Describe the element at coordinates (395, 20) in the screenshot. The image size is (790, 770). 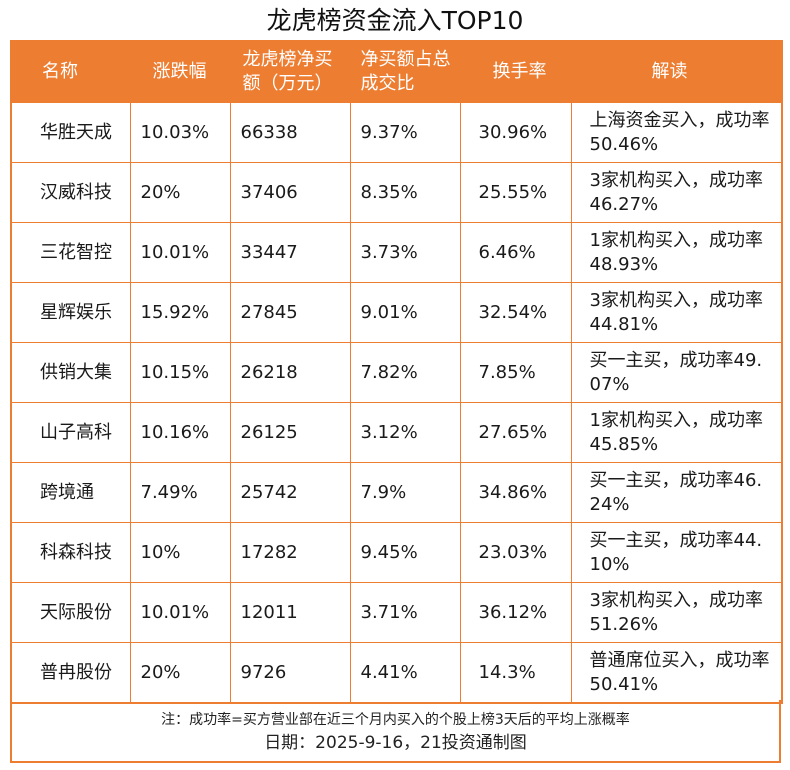
I see `page-title: 龙虎榜资金流入TOP10` at that location.